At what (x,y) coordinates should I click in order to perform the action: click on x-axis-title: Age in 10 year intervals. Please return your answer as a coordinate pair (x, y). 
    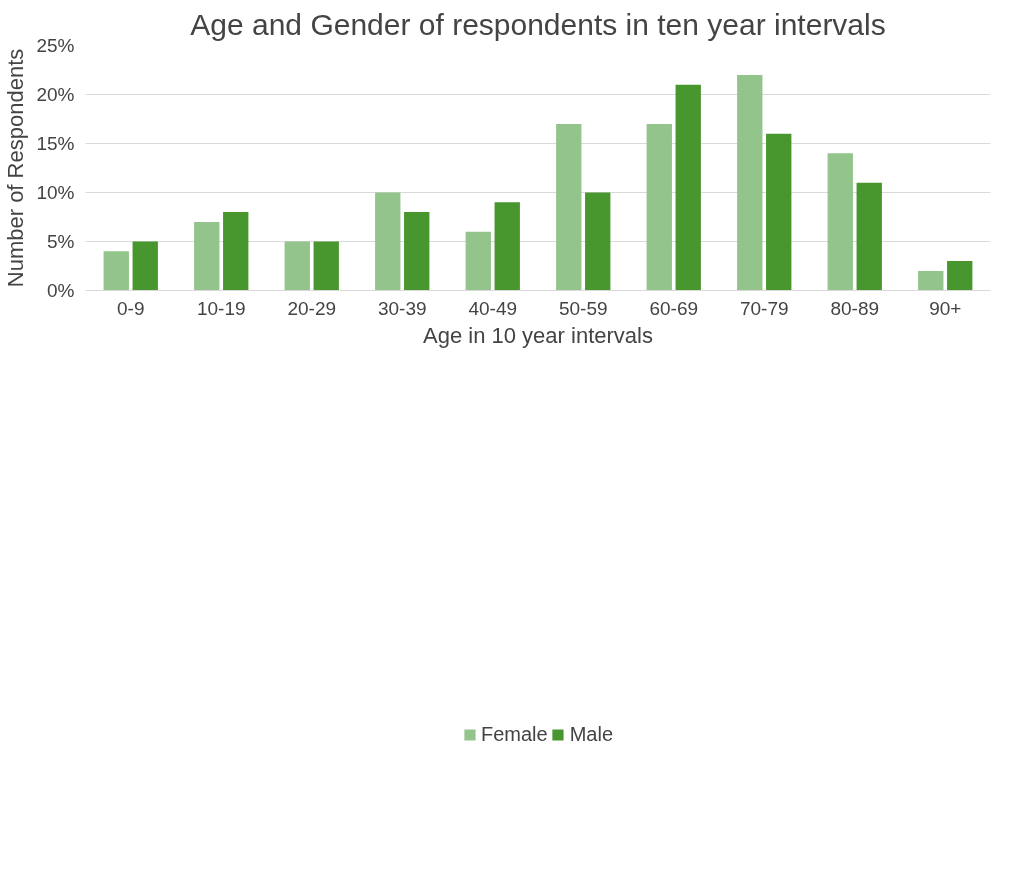
    Looking at the image, I should click on (538, 335).